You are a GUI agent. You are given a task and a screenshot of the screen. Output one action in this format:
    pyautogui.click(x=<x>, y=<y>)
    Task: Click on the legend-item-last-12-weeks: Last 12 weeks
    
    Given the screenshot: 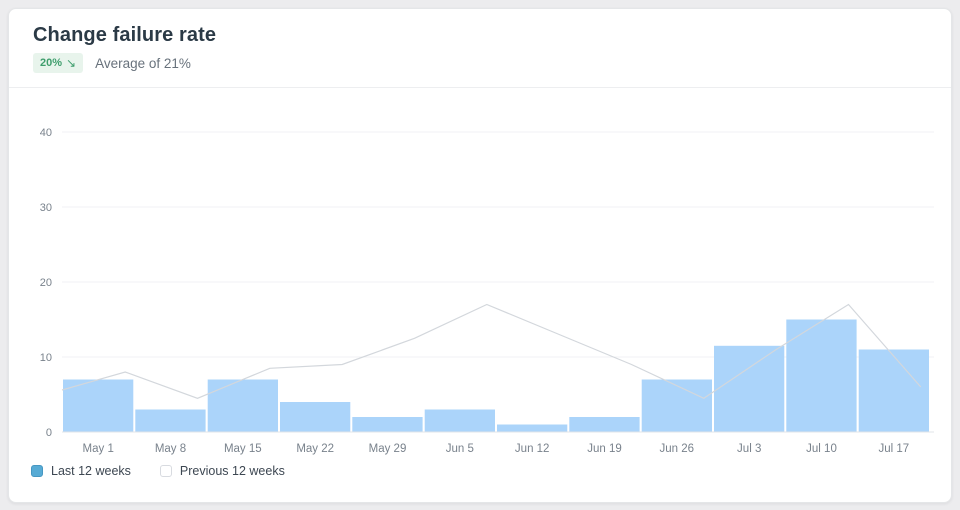 What is the action you would take?
    pyautogui.click(x=81, y=471)
    